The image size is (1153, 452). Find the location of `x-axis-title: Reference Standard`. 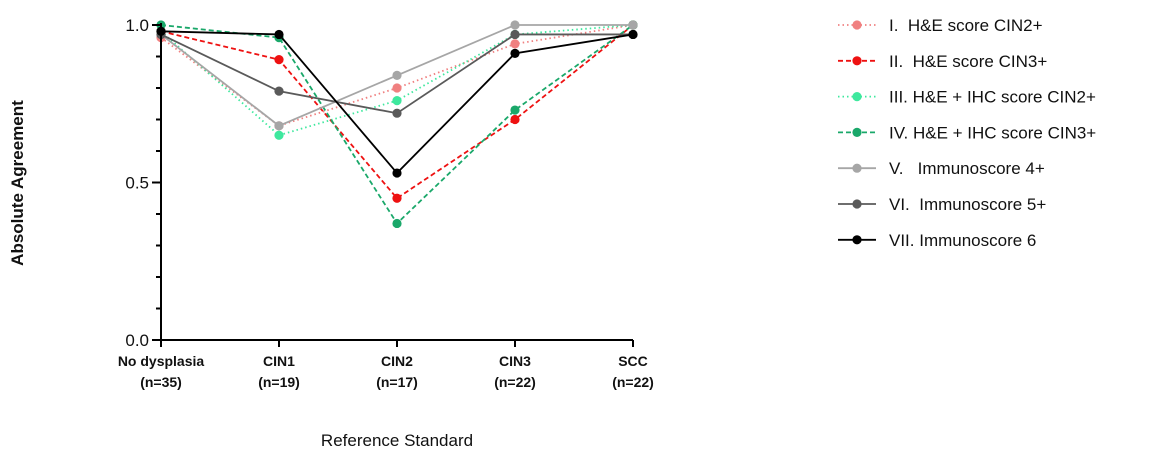

x-axis-title: Reference Standard is located at coordinates (397, 440).